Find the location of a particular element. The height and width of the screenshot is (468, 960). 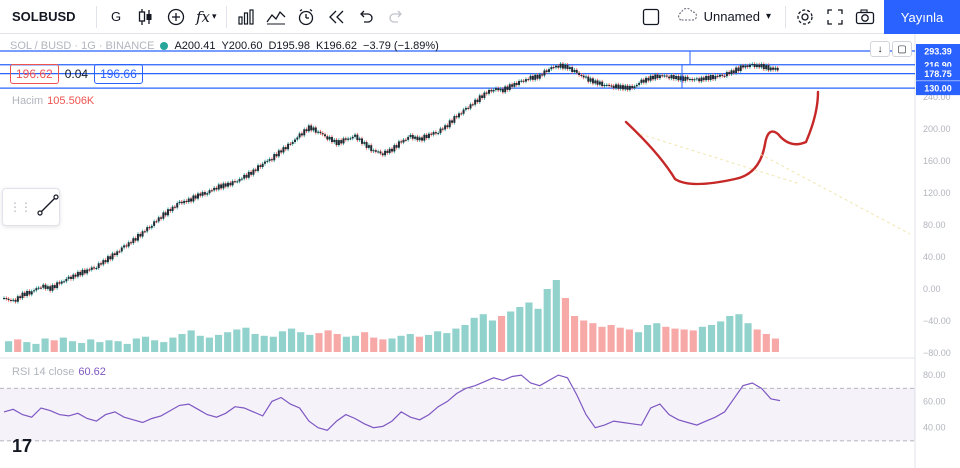

fullscreen-icon is located at coordinates (835, 17).